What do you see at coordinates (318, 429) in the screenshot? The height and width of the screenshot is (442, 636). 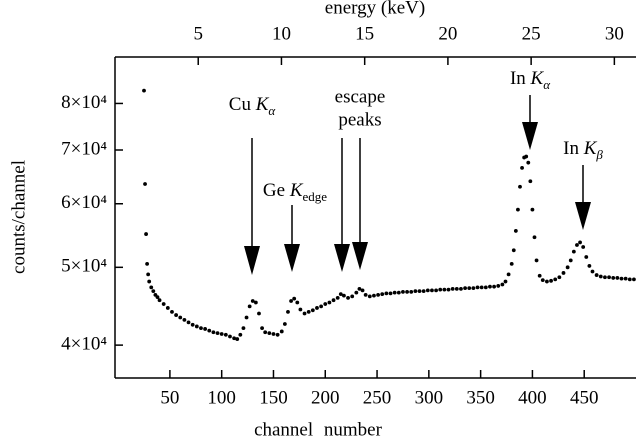 I see `x-axis-label: channel number` at bounding box center [318, 429].